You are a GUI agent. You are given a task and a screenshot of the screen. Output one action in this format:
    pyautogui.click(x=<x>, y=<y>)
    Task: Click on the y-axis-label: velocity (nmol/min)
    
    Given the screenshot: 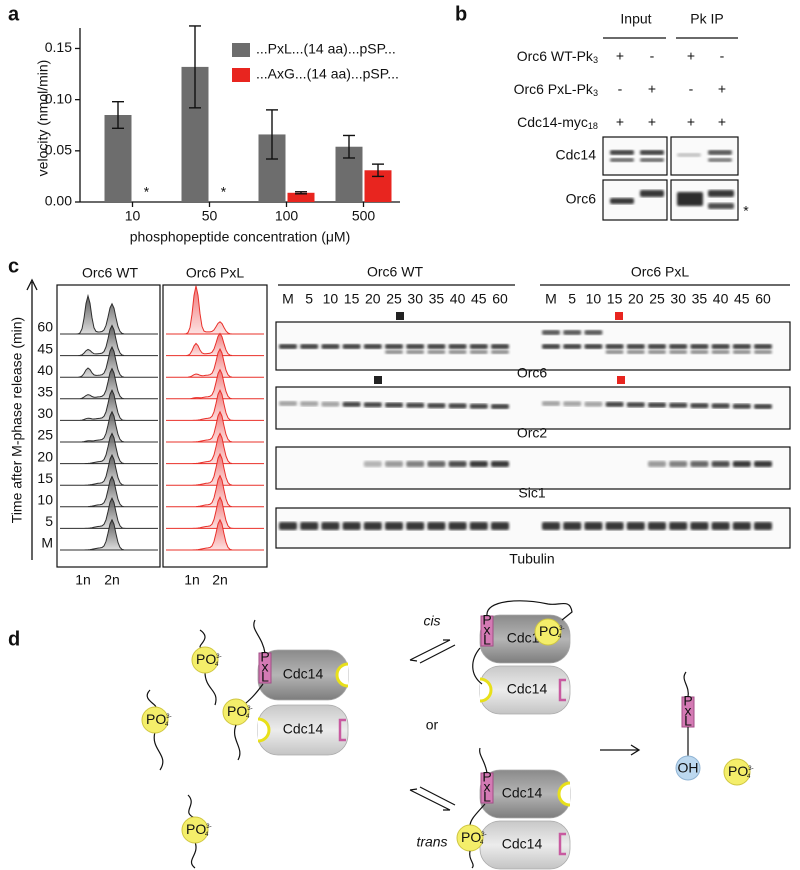 What is the action you would take?
    pyautogui.click(x=43, y=118)
    